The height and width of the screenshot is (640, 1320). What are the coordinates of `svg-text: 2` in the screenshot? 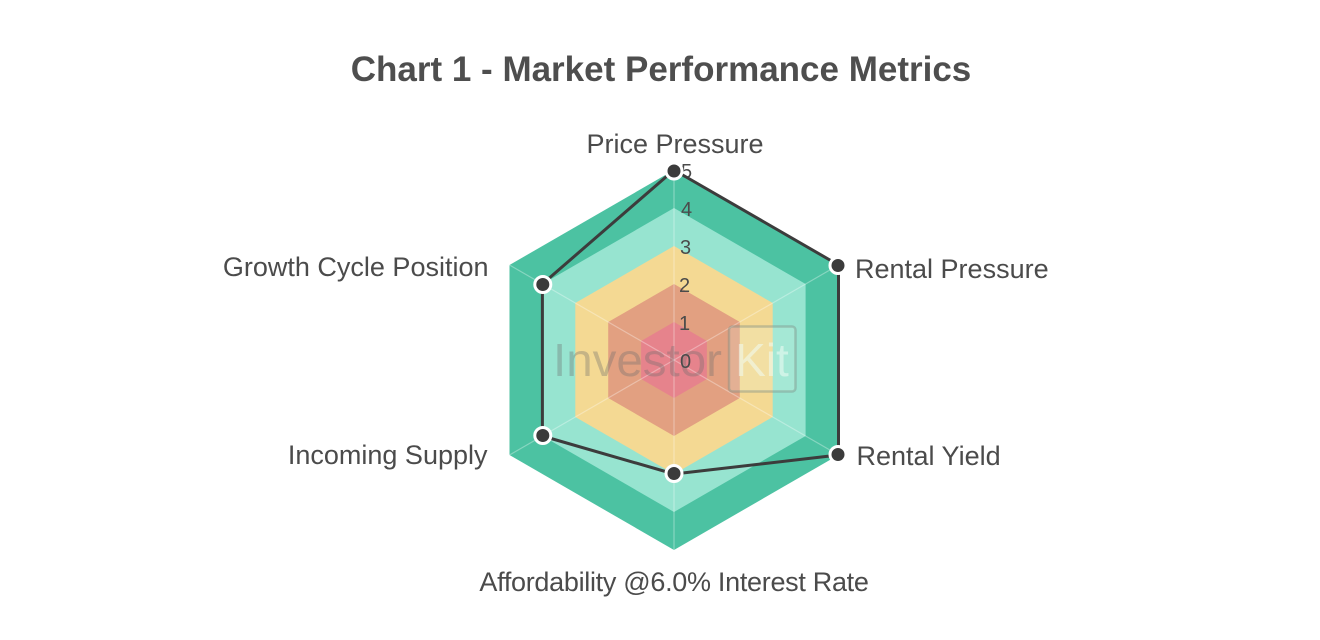 It's located at (684, 286).